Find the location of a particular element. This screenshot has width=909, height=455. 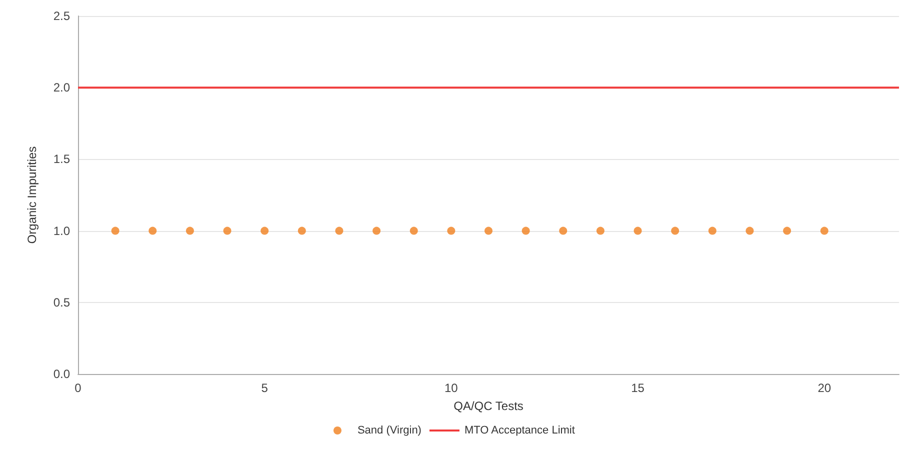

x-tick-label: 20 is located at coordinates (825, 388).